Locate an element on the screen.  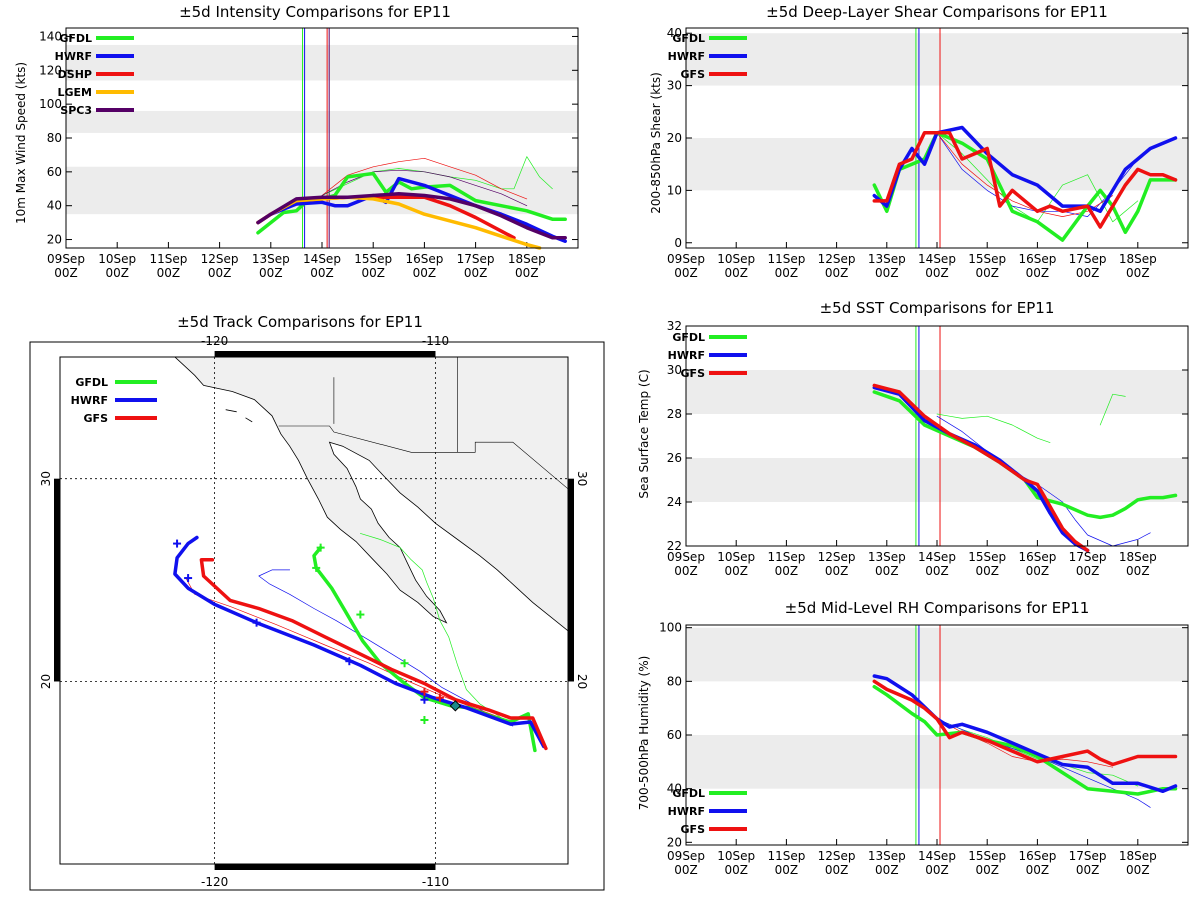
us-mexico-border is located at coordinates (423, 457).